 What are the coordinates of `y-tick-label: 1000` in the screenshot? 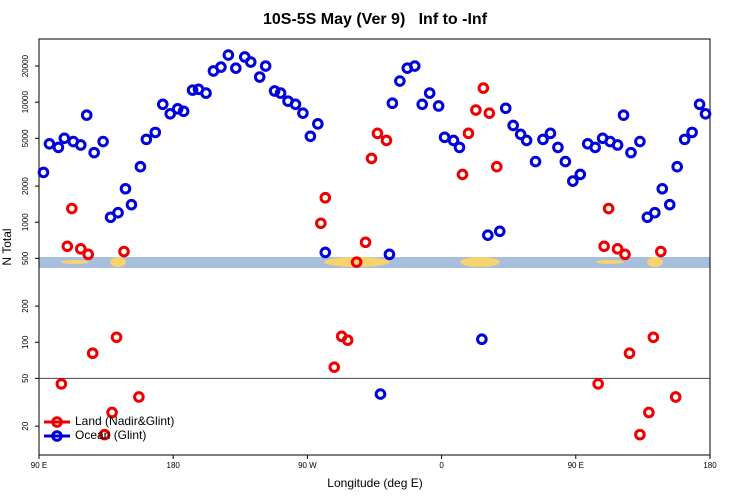 It's located at (25, 222).